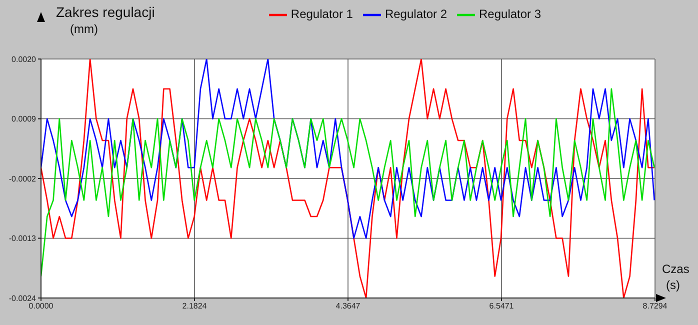 The height and width of the screenshot is (325, 698). Describe the element at coordinates (416, 14) in the screenshot. I see `legend-label: Regulator 2` at that location.